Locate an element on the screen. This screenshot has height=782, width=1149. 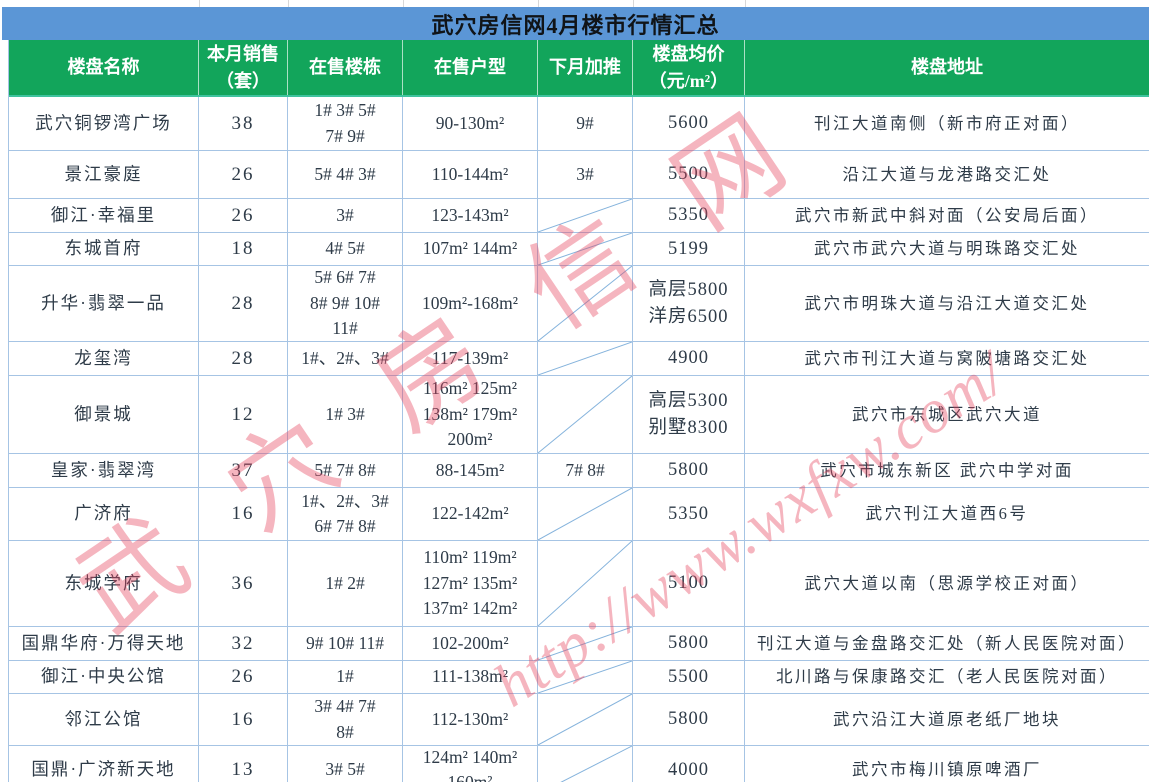
cell-unit-types: 107m² 144m² is located at coordinates (470, 249).